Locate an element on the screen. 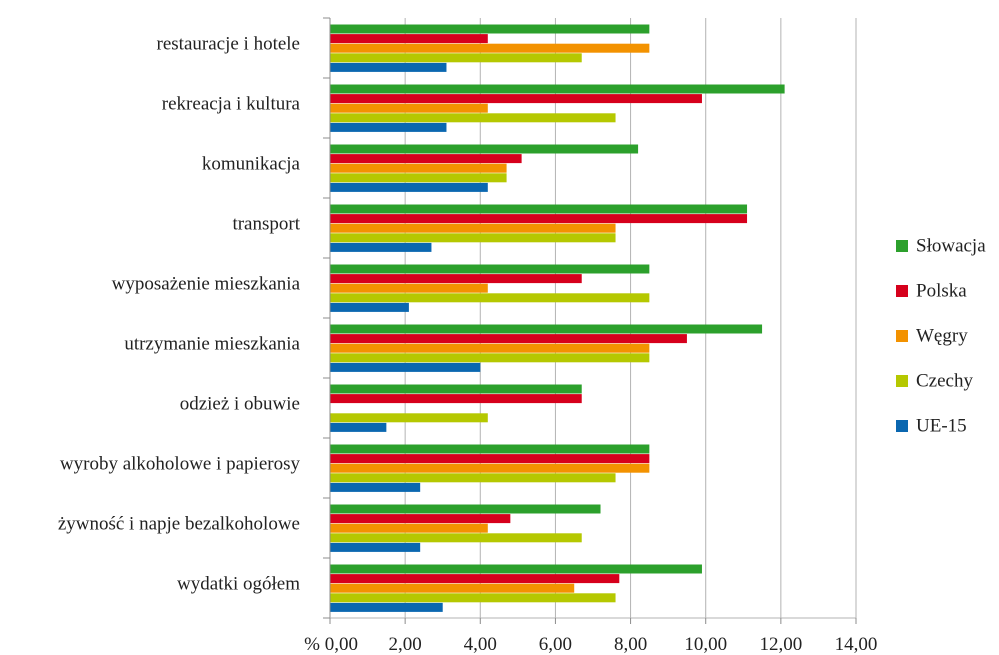  legend-label: Czechy is located at coordinates (944, 380).